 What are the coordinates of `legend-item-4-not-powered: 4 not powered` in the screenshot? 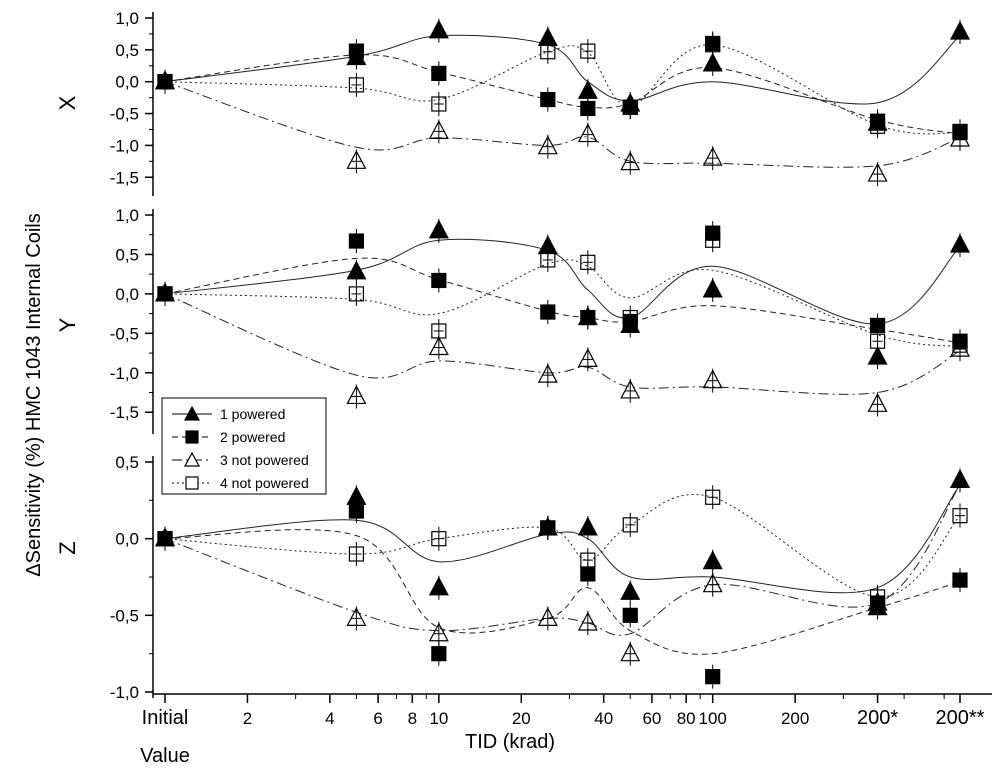 It's located at (240, 483).